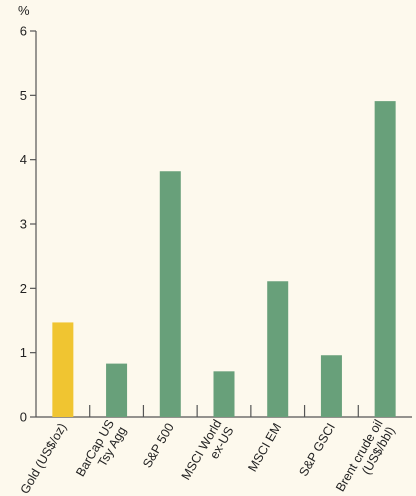  I want to click on category-label: Brent crude oil(US$/bbl), so click(365, 455).